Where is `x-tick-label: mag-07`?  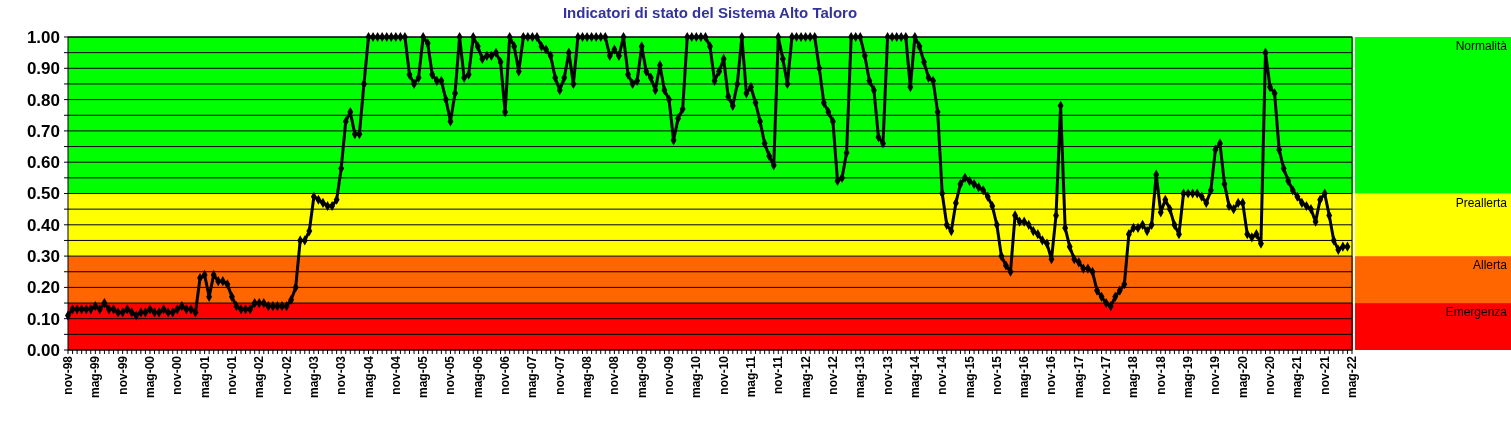
x-tick-label: mag-07 is located at coordinates (532, 377).